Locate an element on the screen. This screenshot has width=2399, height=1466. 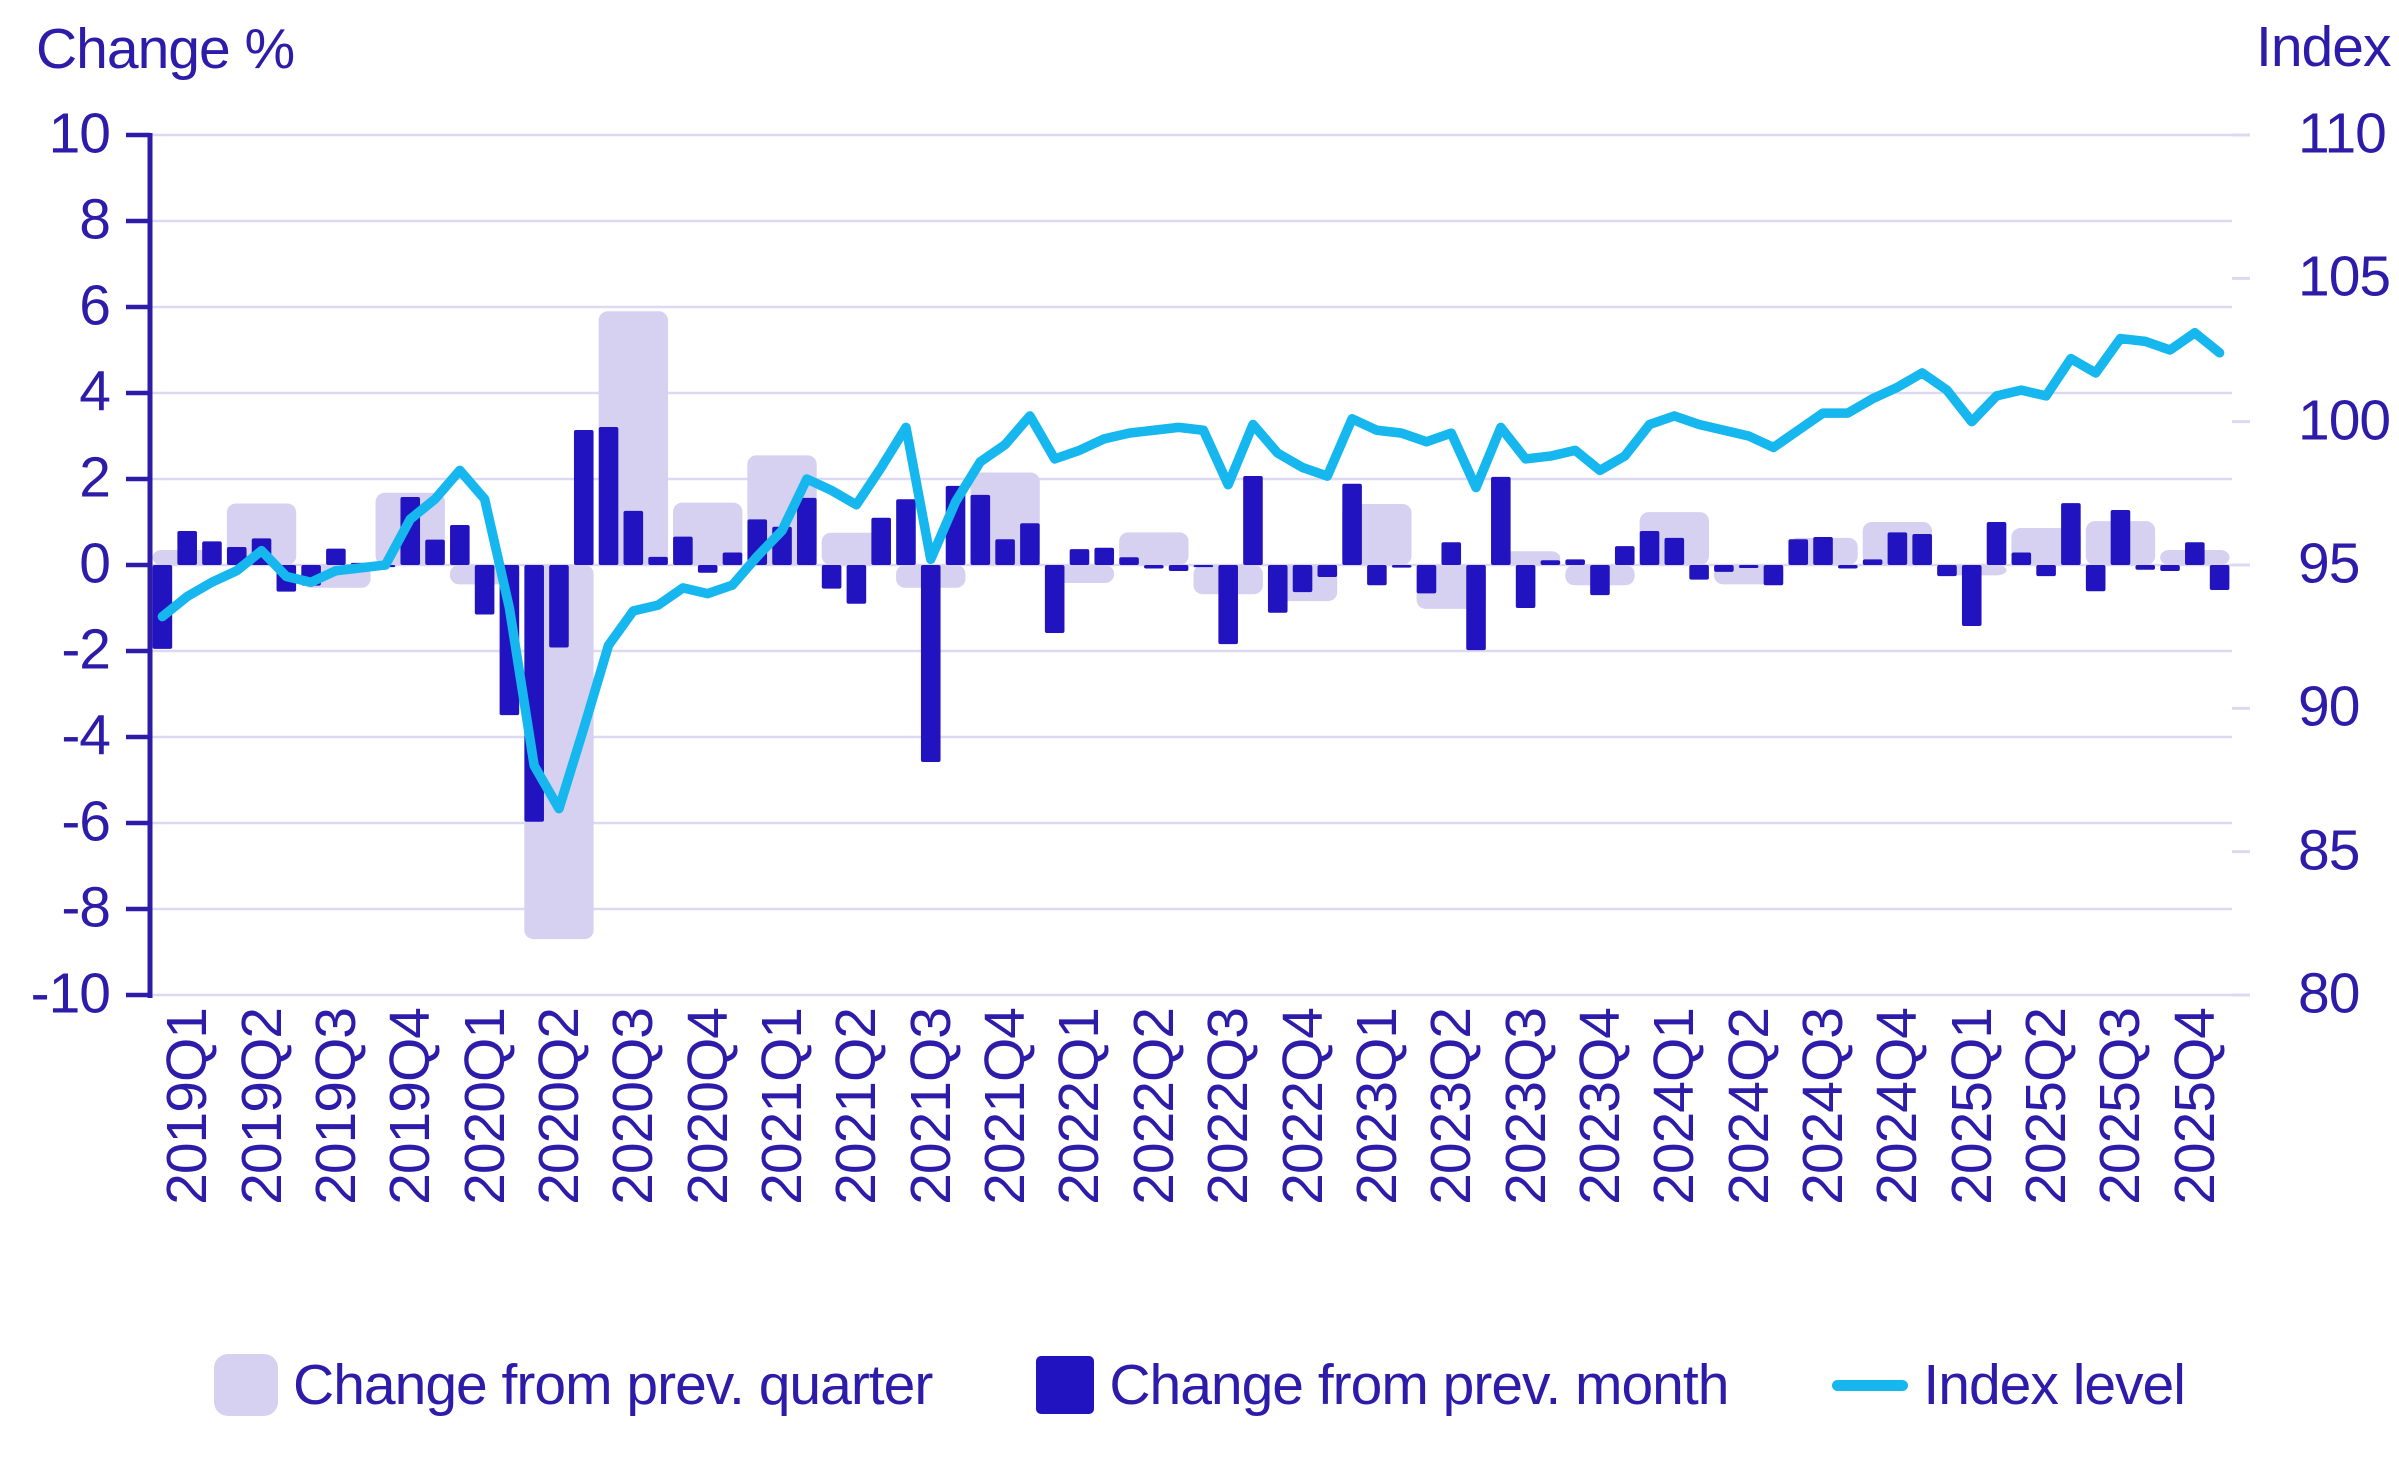
y-right-tick-label: 105 is located at coordinates (2344, 277).